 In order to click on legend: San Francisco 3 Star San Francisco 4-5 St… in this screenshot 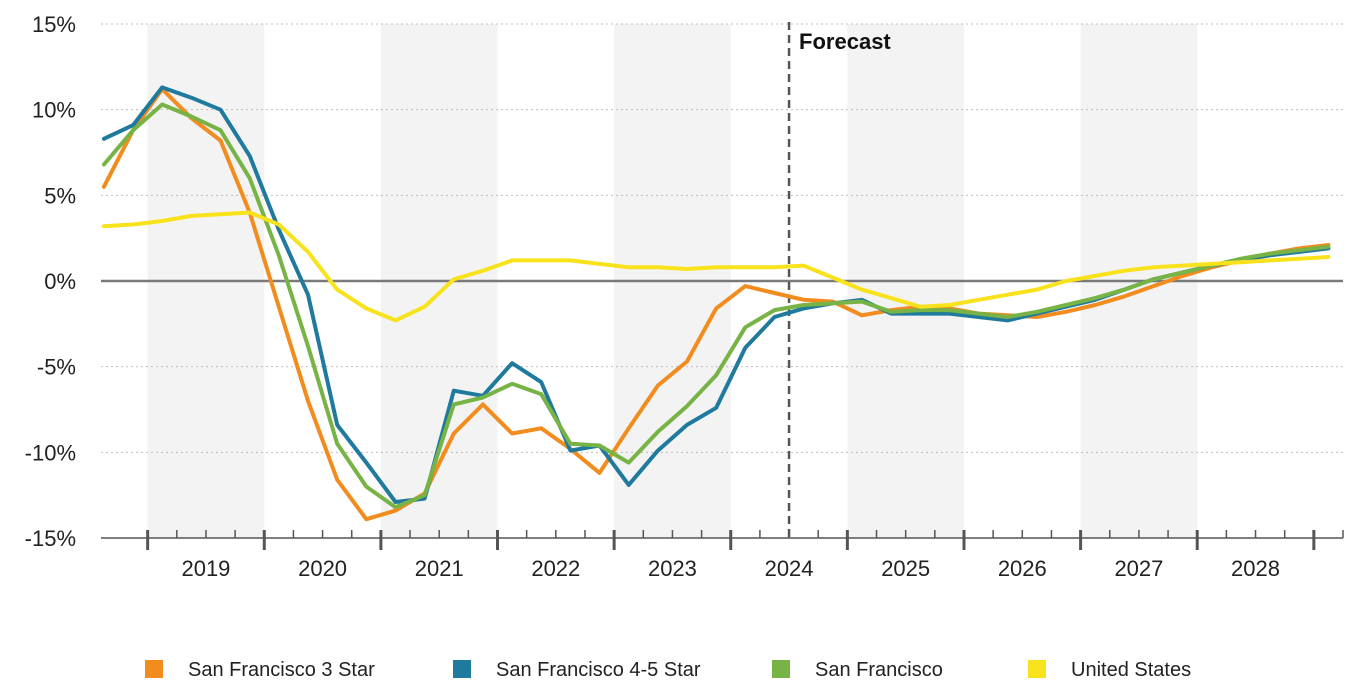, I will do `click(668, 669)`.